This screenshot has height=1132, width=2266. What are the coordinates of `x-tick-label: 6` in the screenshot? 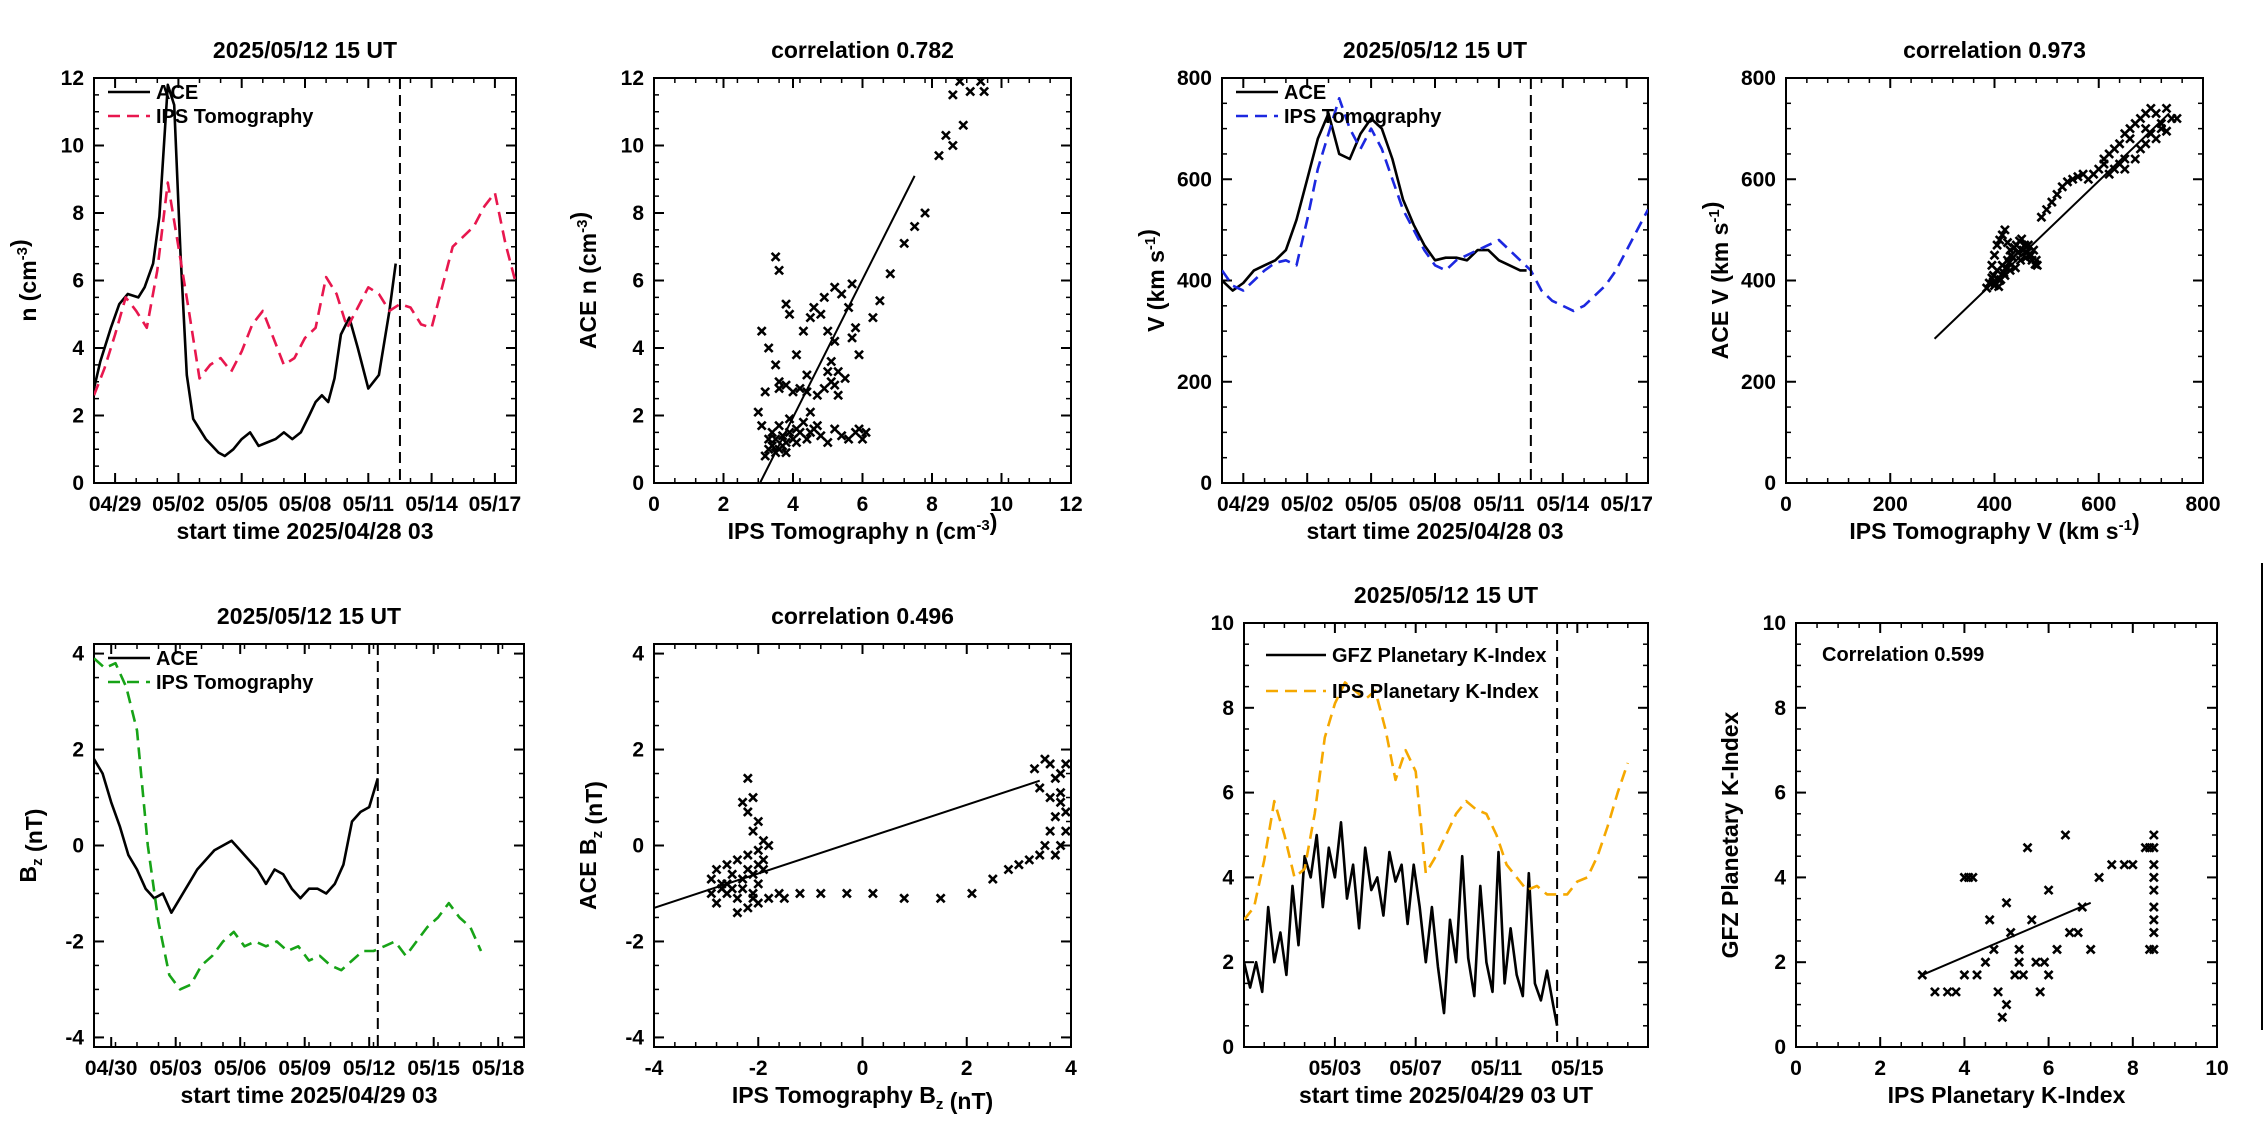 It's located at (2049, 1068).